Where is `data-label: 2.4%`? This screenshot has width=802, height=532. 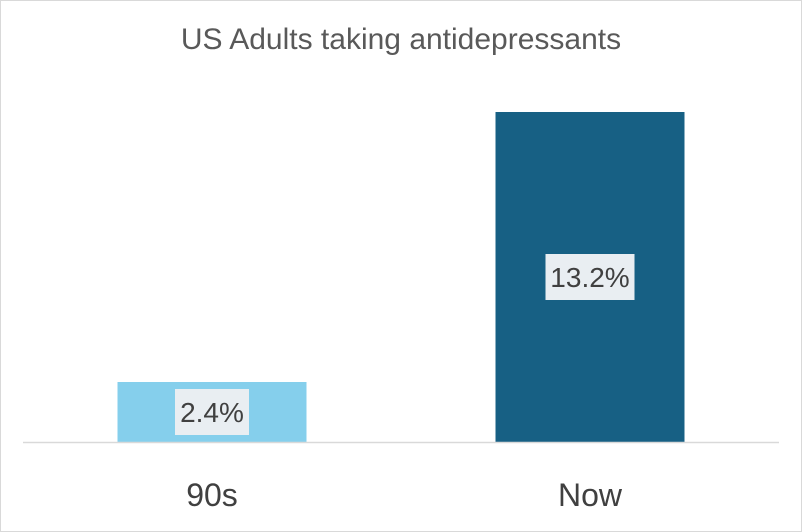
data-label: 2.4% is located at coordinates (212, 412).